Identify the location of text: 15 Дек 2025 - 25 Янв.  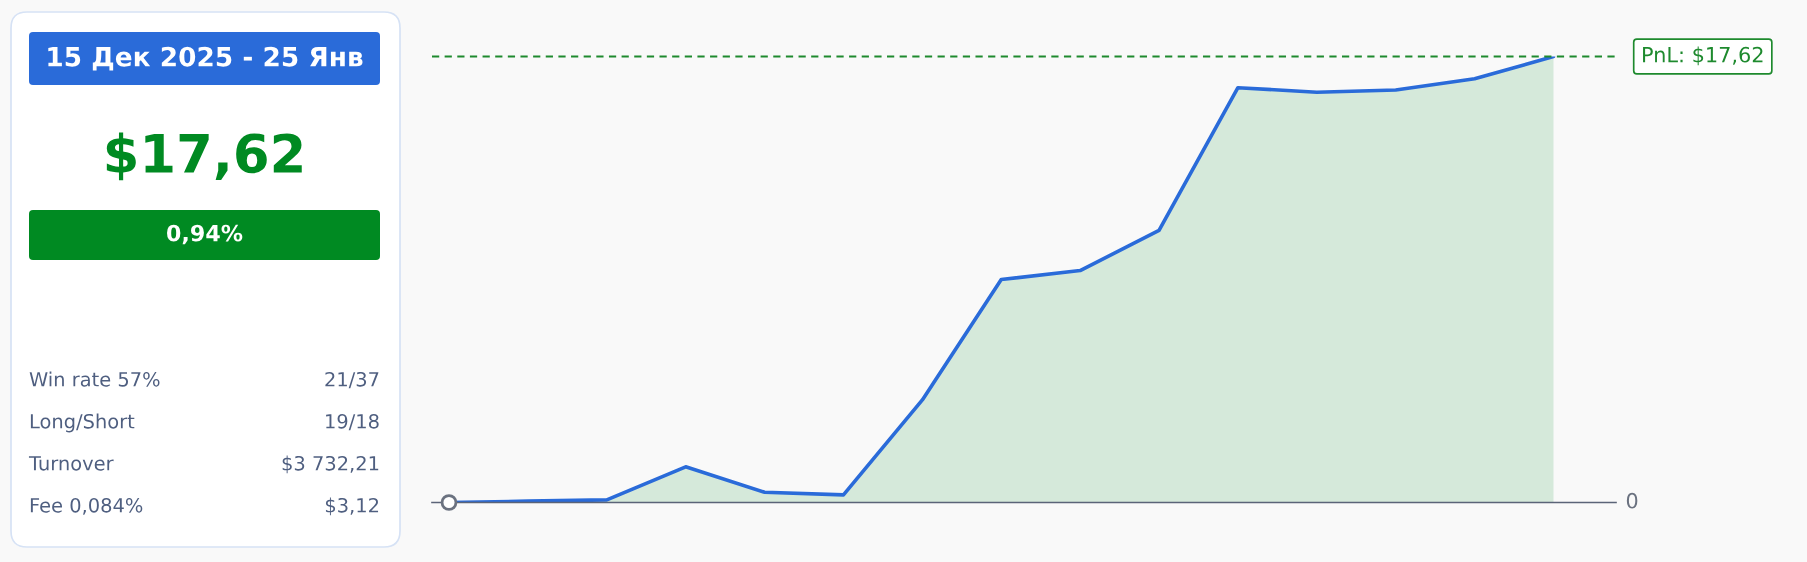
(205, 58).